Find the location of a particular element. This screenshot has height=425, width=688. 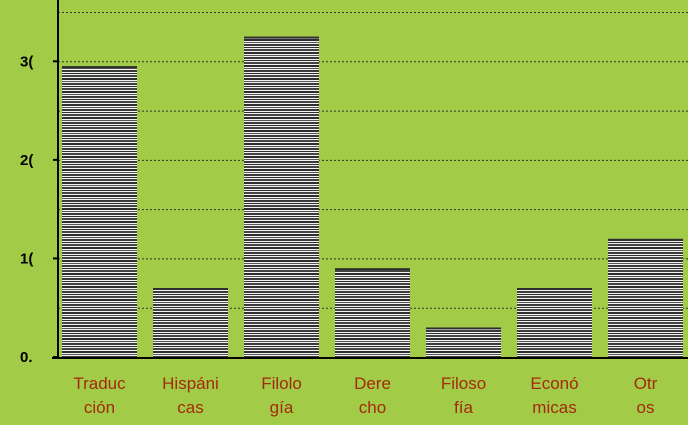

x-category-label-line: cho is located at coordinates (372, 407).